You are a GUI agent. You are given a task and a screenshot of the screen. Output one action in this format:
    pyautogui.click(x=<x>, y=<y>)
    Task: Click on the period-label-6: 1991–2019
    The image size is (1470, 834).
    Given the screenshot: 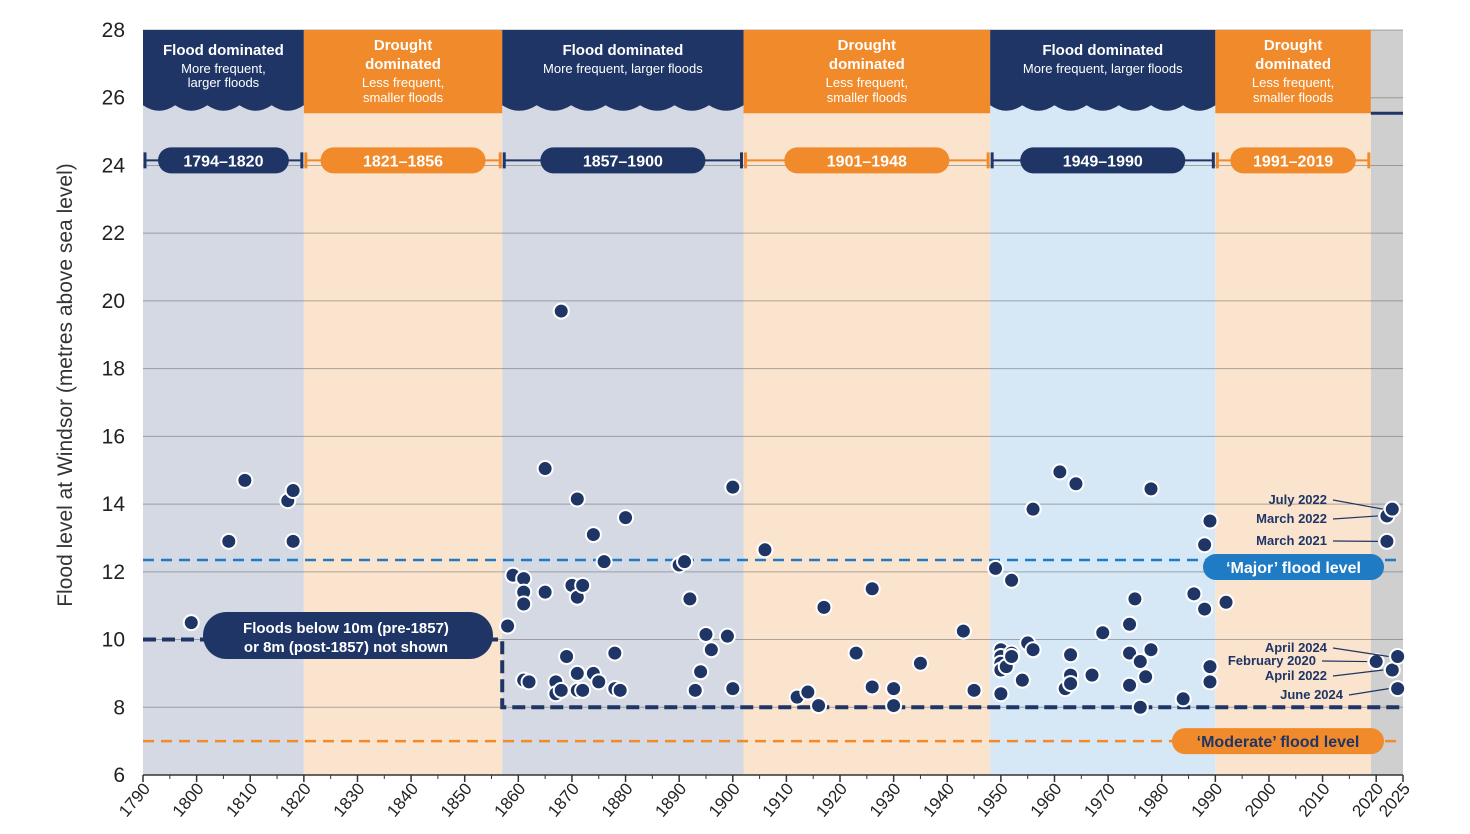 What is the action you would take?
    pyautogui.click(x=1293, y=161)
    